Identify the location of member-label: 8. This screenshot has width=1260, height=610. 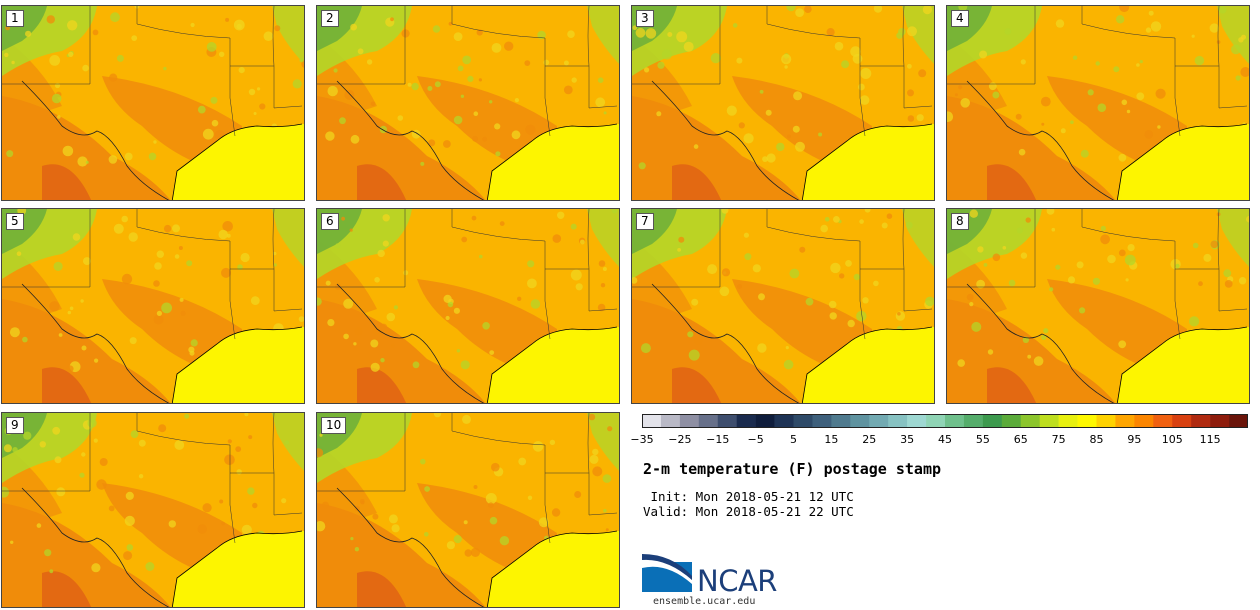
(960, 221).